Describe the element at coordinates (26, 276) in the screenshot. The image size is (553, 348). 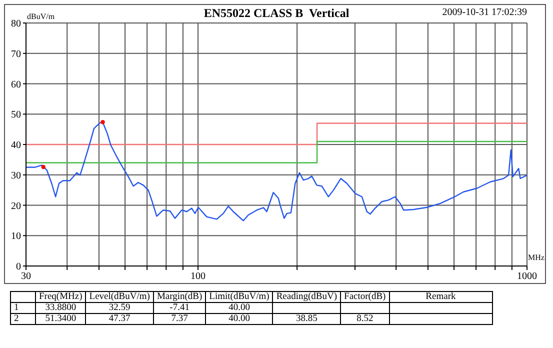
I see `x-tick-label: 30` at that location.